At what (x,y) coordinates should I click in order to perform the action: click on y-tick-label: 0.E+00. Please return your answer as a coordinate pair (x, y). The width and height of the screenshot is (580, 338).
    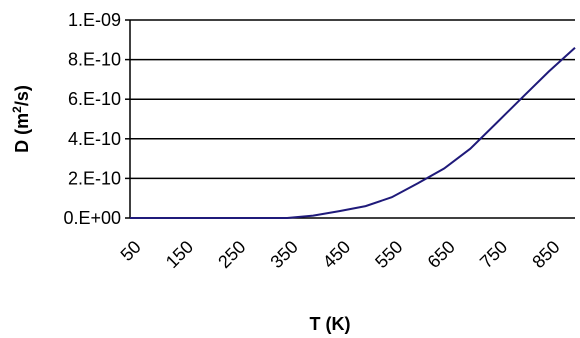
    Looking at the image, I should click on (92, 218).